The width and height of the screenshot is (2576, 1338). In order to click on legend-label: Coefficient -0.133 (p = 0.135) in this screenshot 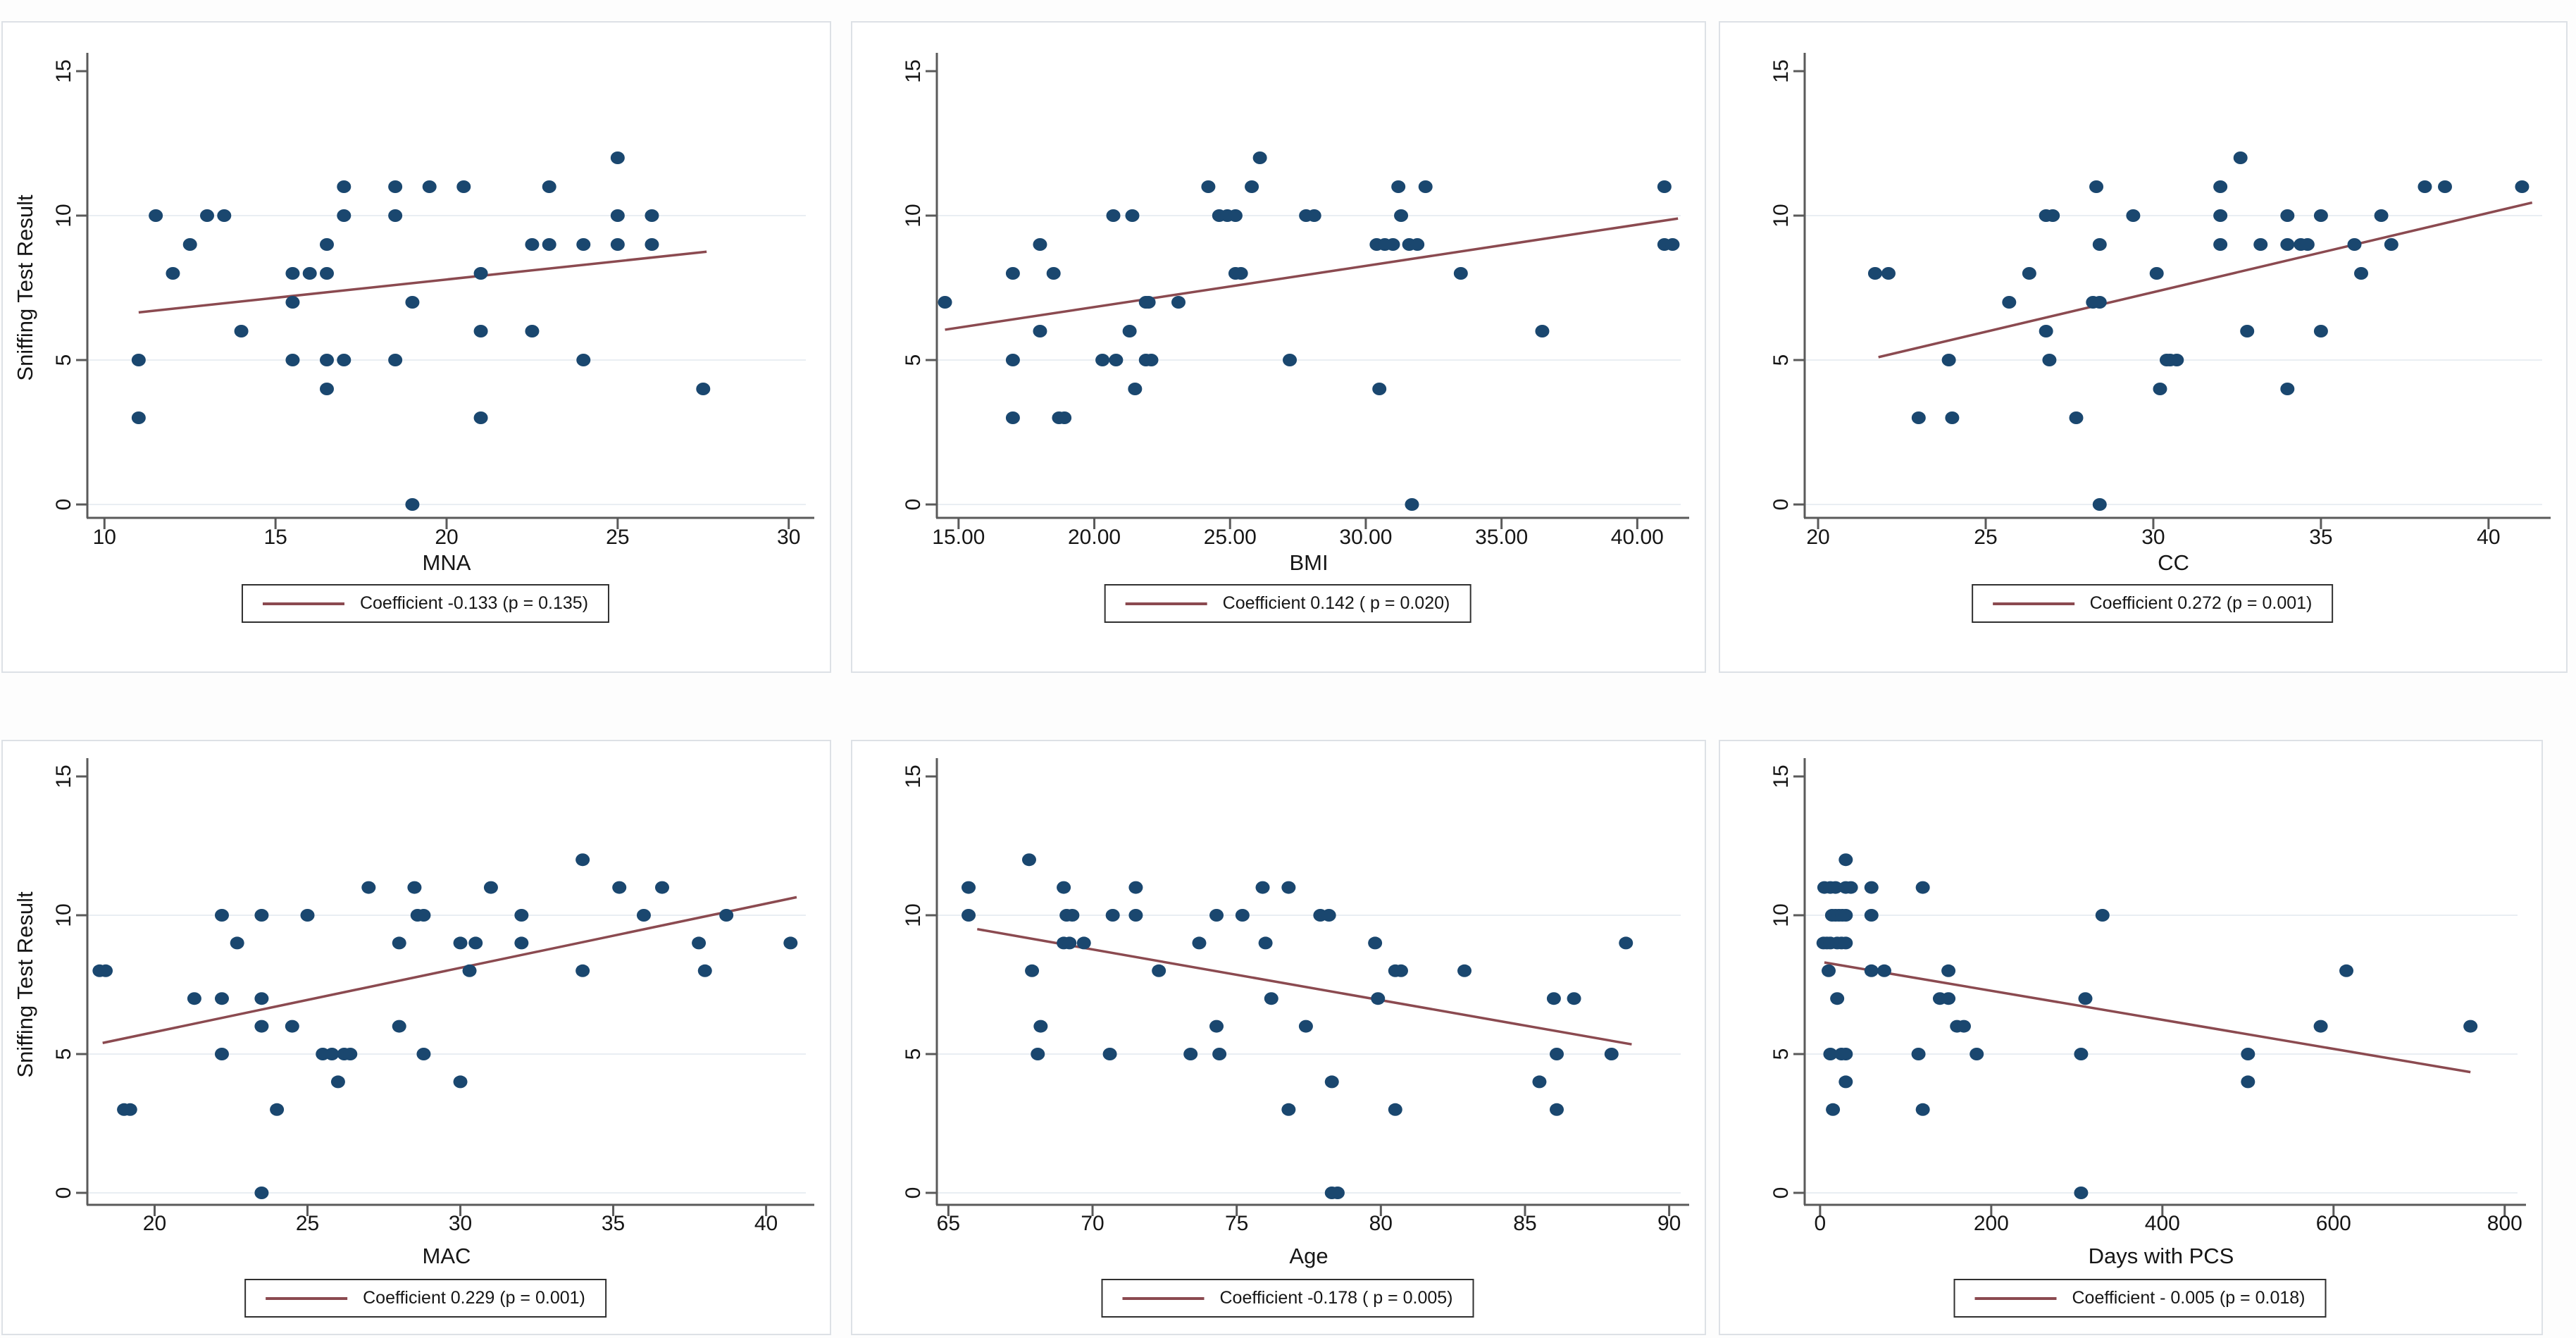, I will do `click(474, 603)`.